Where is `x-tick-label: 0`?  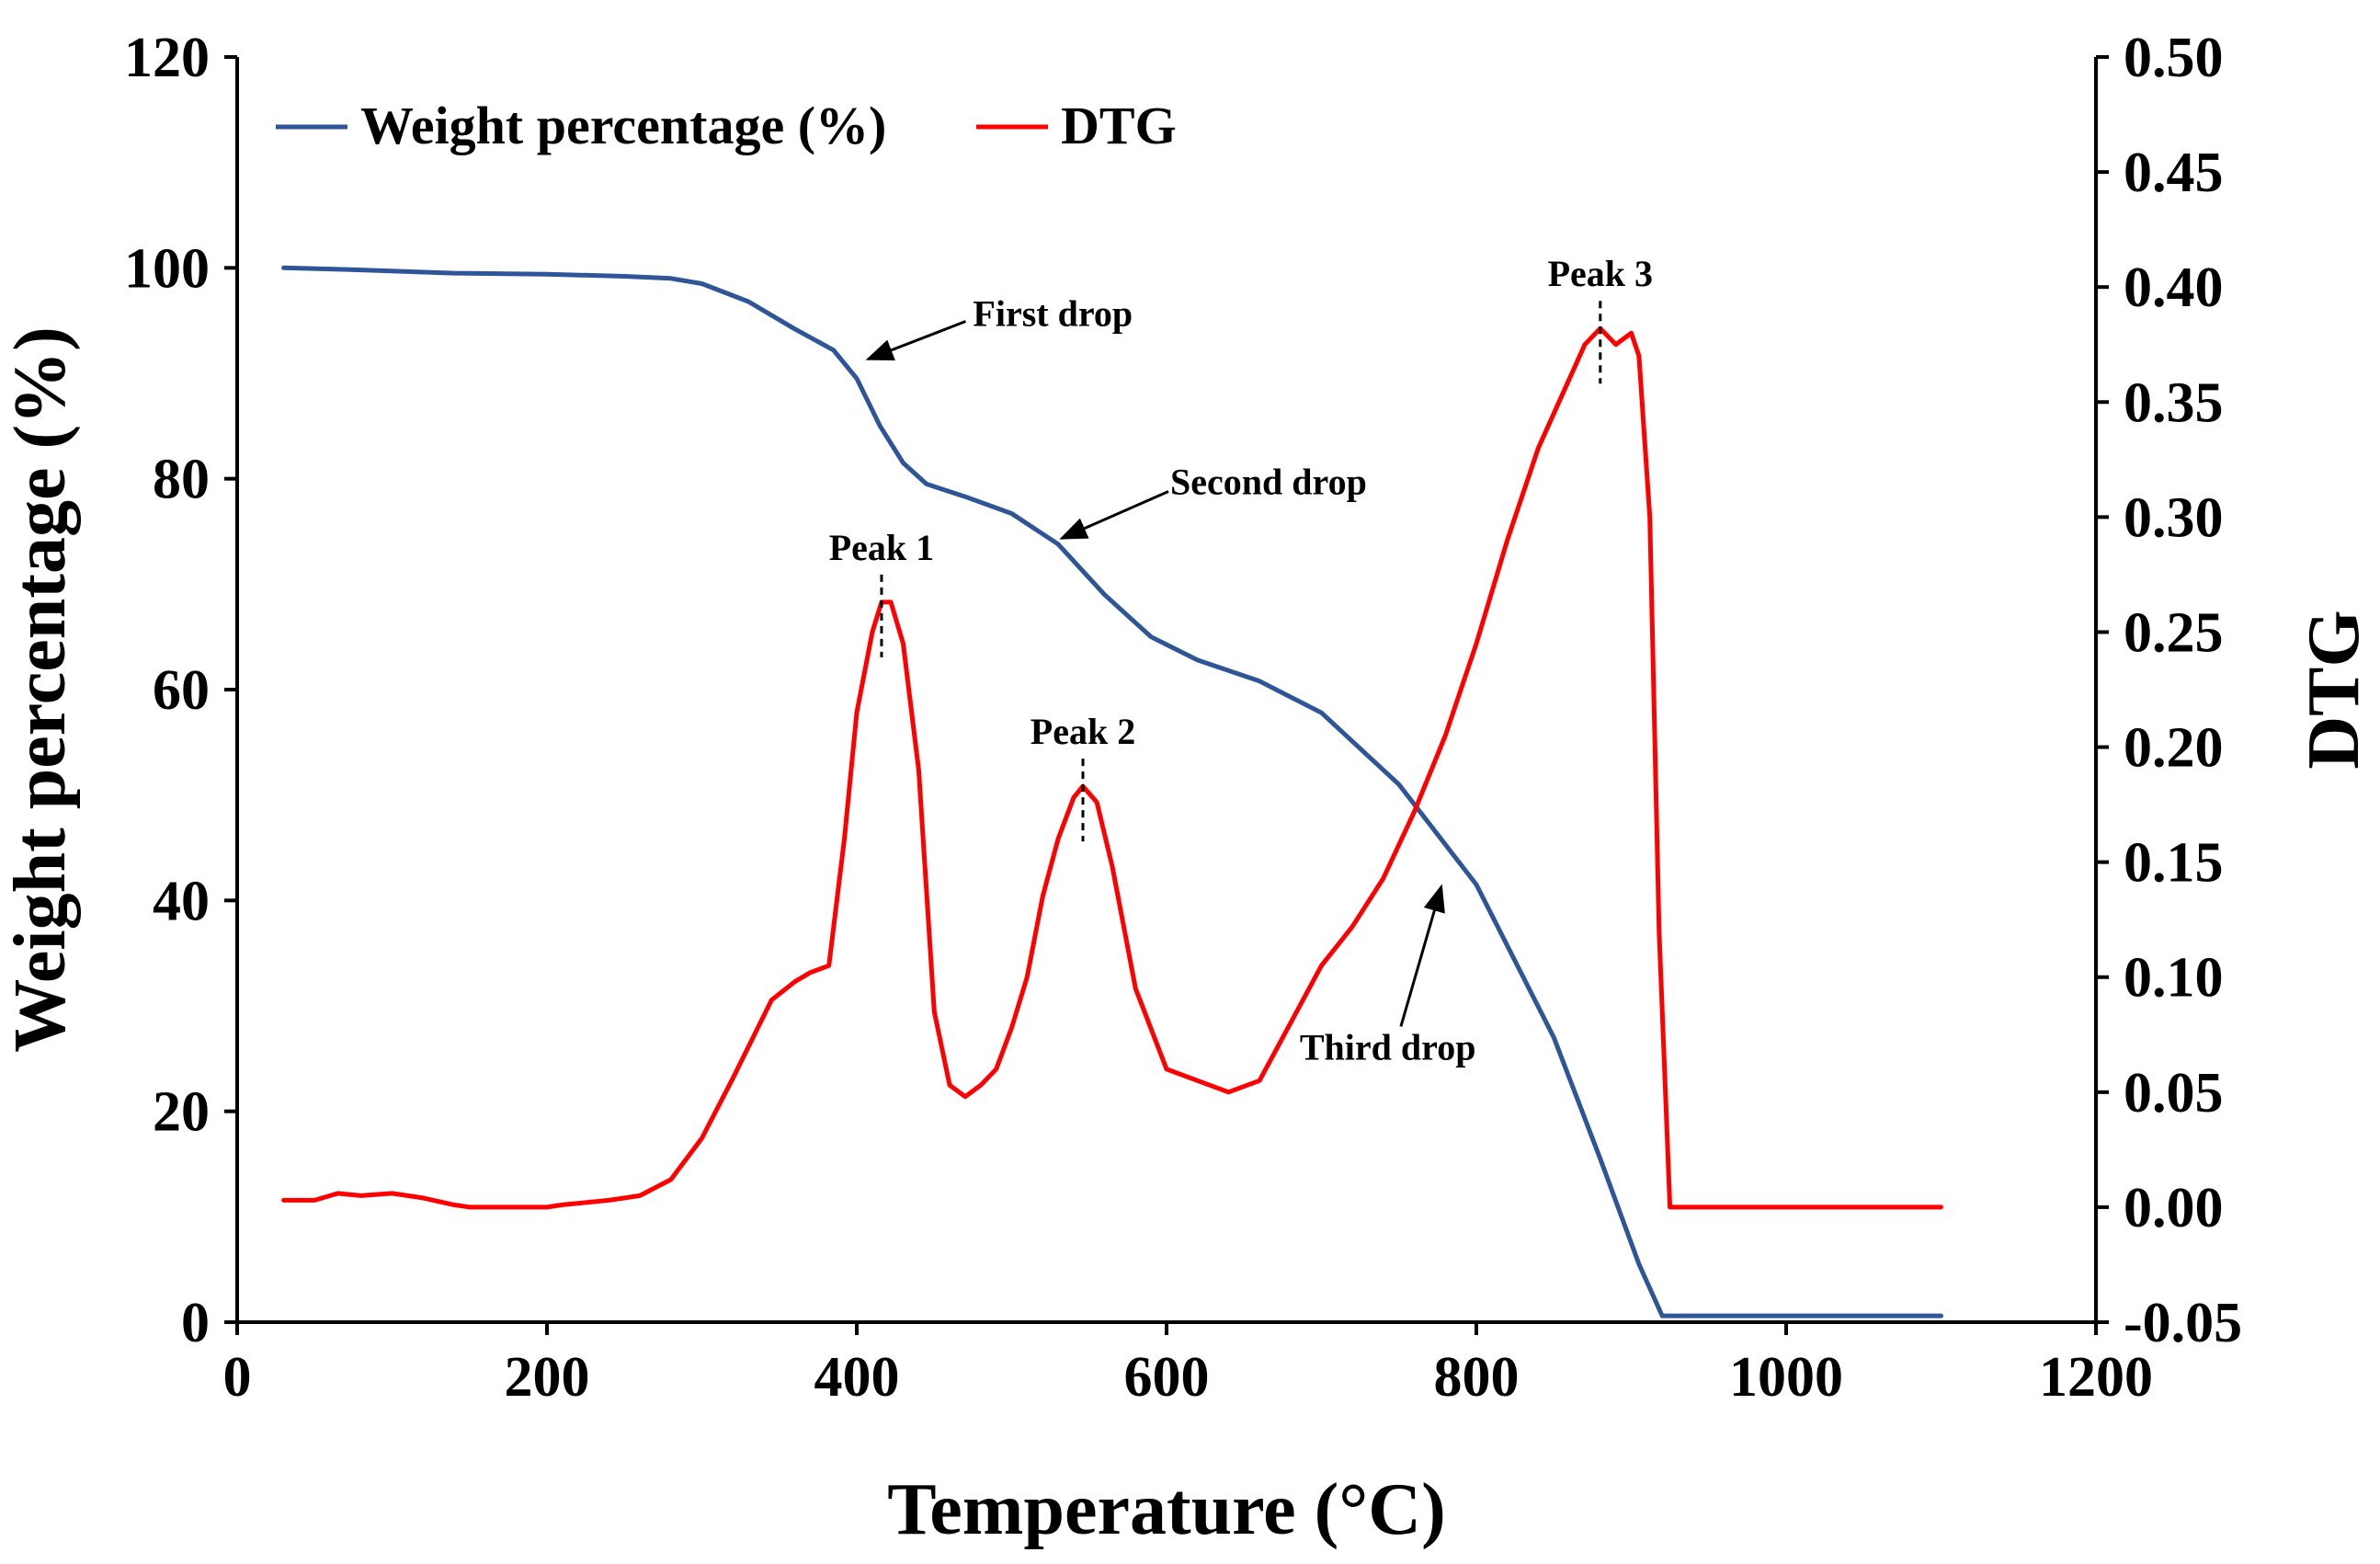 x-tick-label: 0 is located at coordinates (237, 1377).